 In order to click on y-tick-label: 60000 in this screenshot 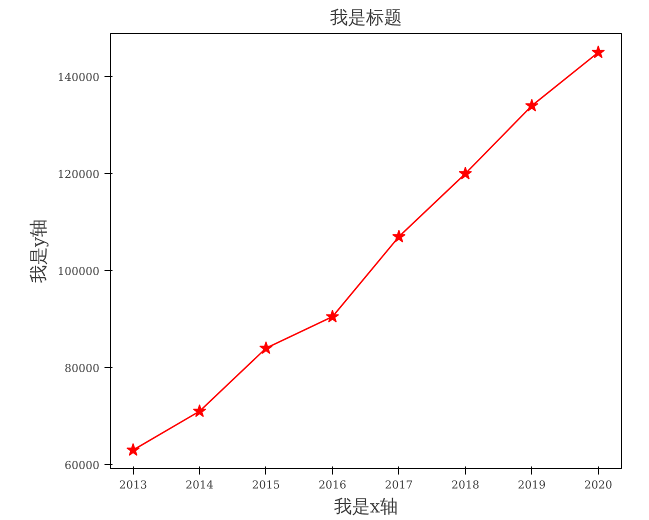, I will do `click(82, 465)`.